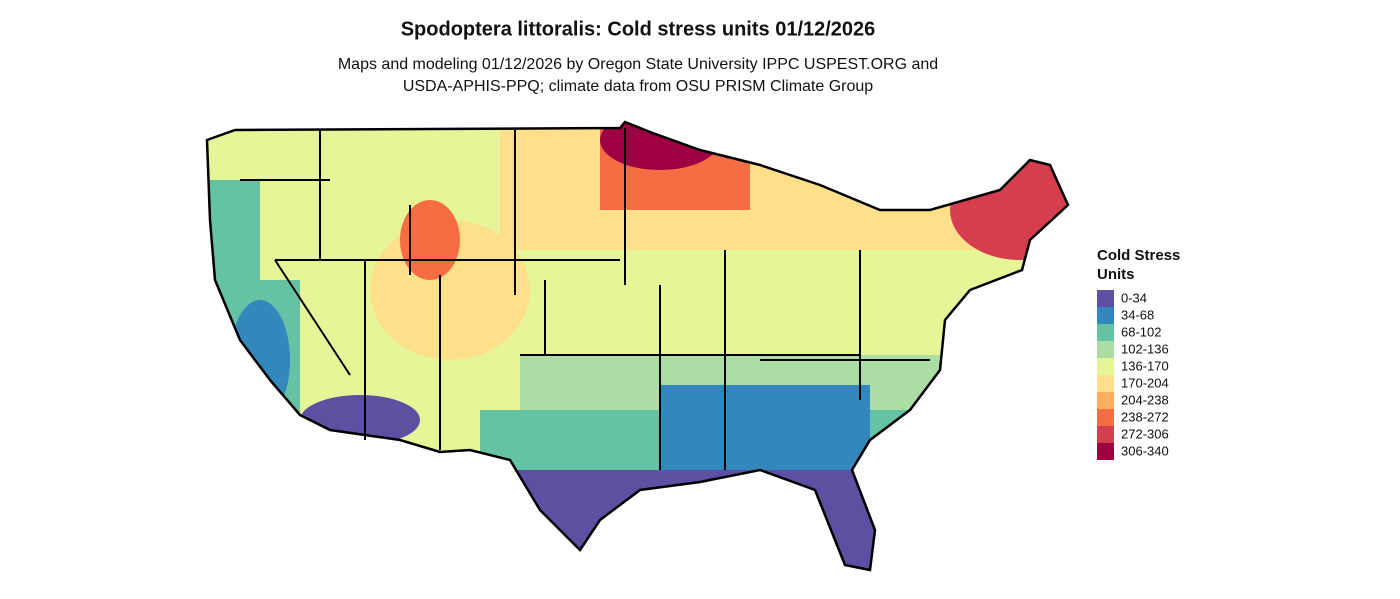 The height and width of the screenshot is (599, 1400). What do you see at coordinates (1134, 297) in the screenshot?
I see `legend-label: 0-34` at bounding box center [1134, 297].